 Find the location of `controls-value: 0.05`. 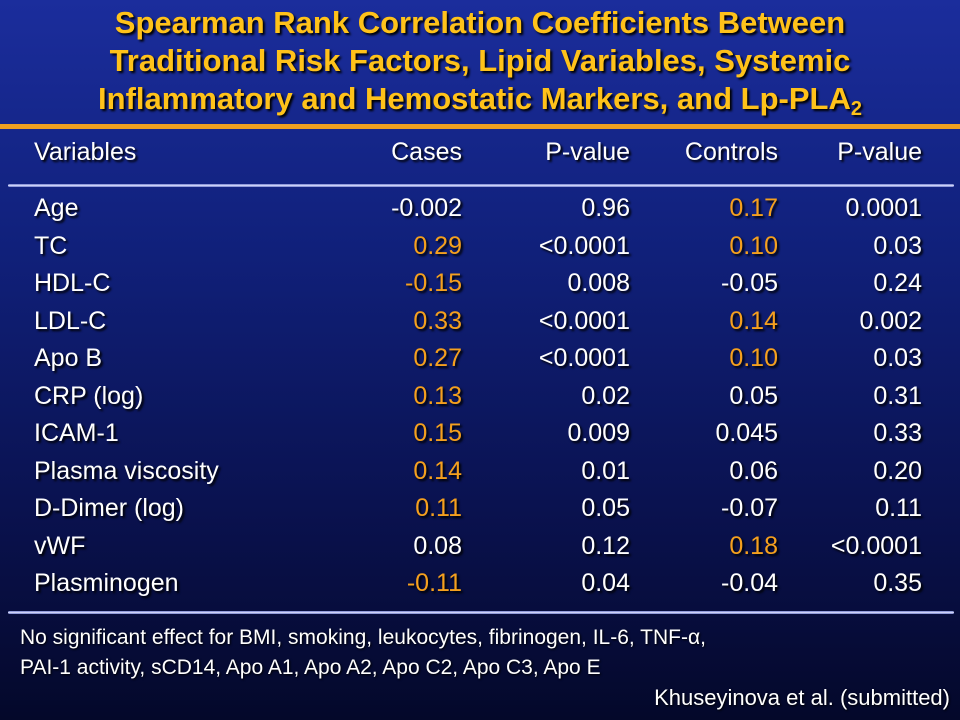

controls-value: 0.05 is located at coordinates (753, 396).